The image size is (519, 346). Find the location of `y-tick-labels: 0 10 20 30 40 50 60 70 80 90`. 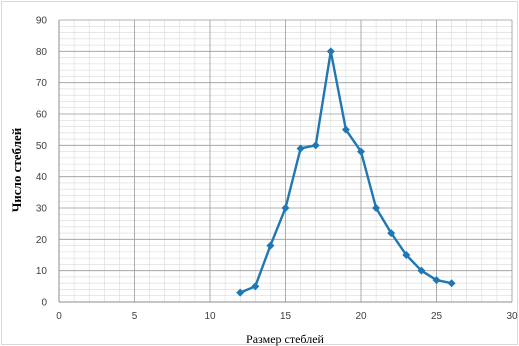

y-tick-labels: 0 10 20 30 40 50 60 70 80 90 is located at coordinates (42, 162).